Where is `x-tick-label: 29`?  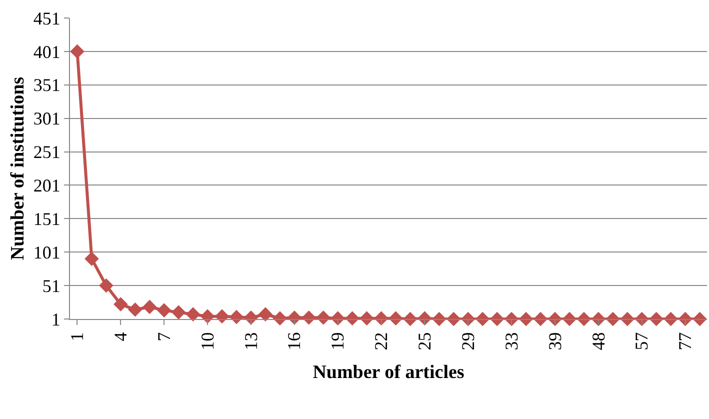 x-tick-label: 29 is located at coordinates (468, 341).